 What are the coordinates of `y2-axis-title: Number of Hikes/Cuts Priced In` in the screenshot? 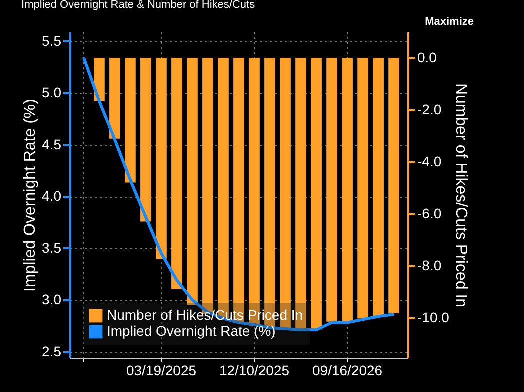 It's located at (461, 195).